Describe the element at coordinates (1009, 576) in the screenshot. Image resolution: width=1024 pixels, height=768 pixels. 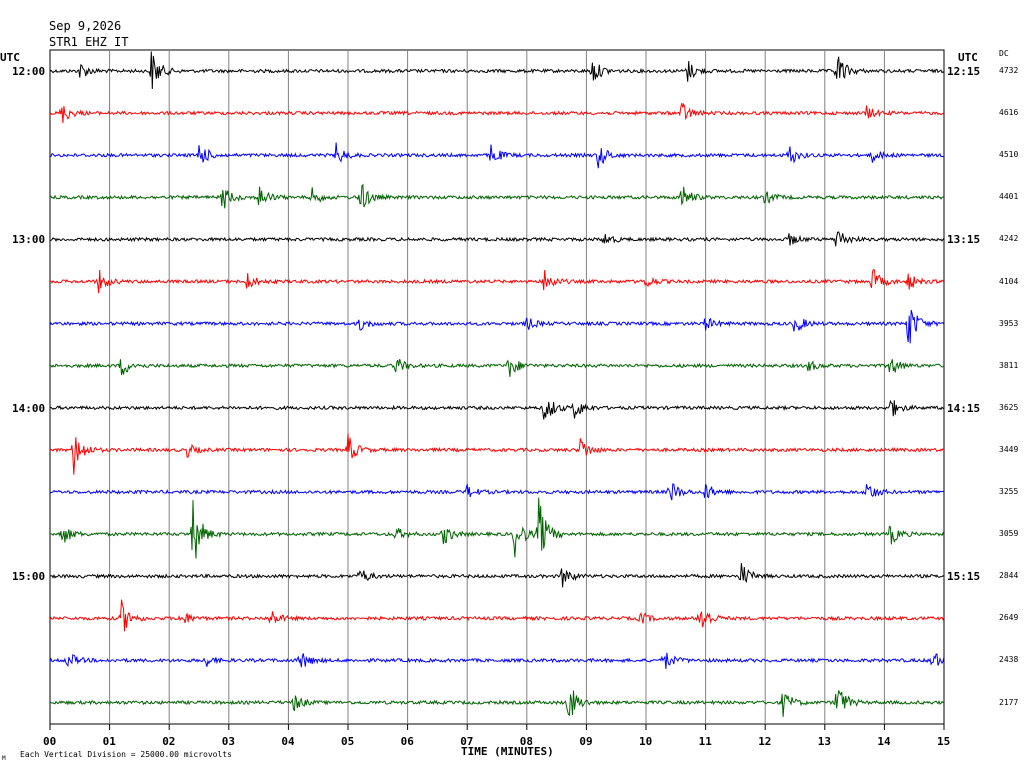
I see `dc-value-label: 2844` at that location.